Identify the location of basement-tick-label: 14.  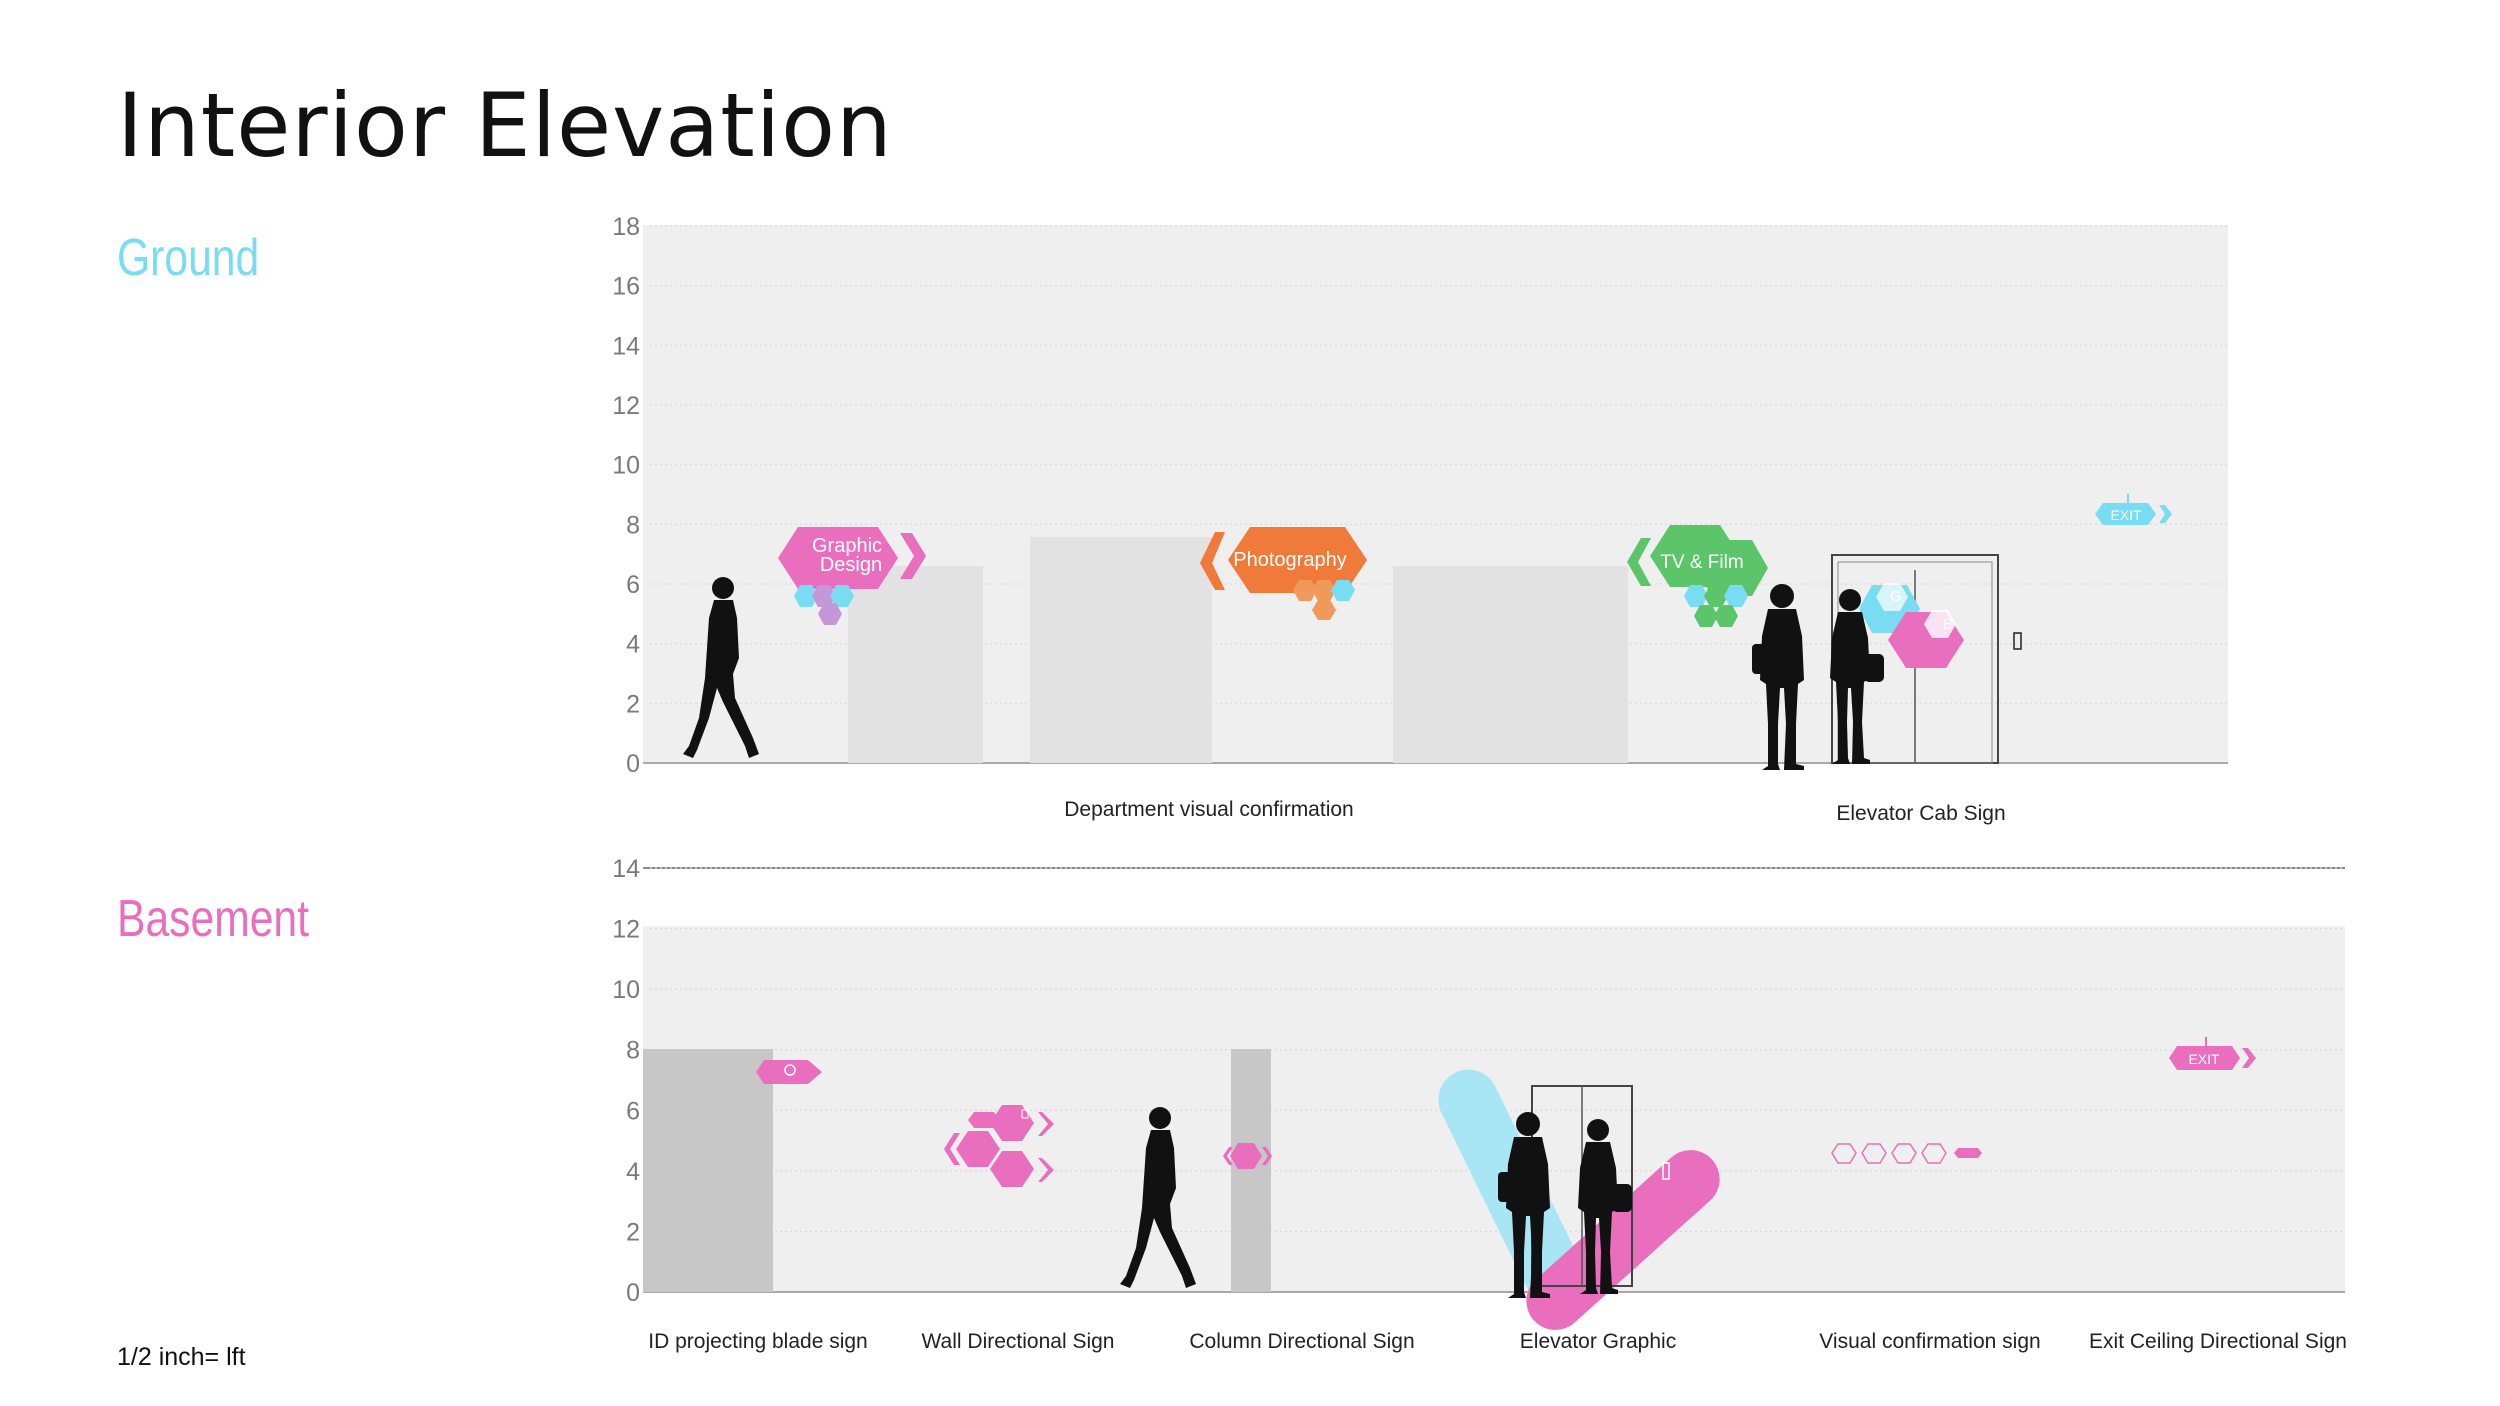
(626, 869).